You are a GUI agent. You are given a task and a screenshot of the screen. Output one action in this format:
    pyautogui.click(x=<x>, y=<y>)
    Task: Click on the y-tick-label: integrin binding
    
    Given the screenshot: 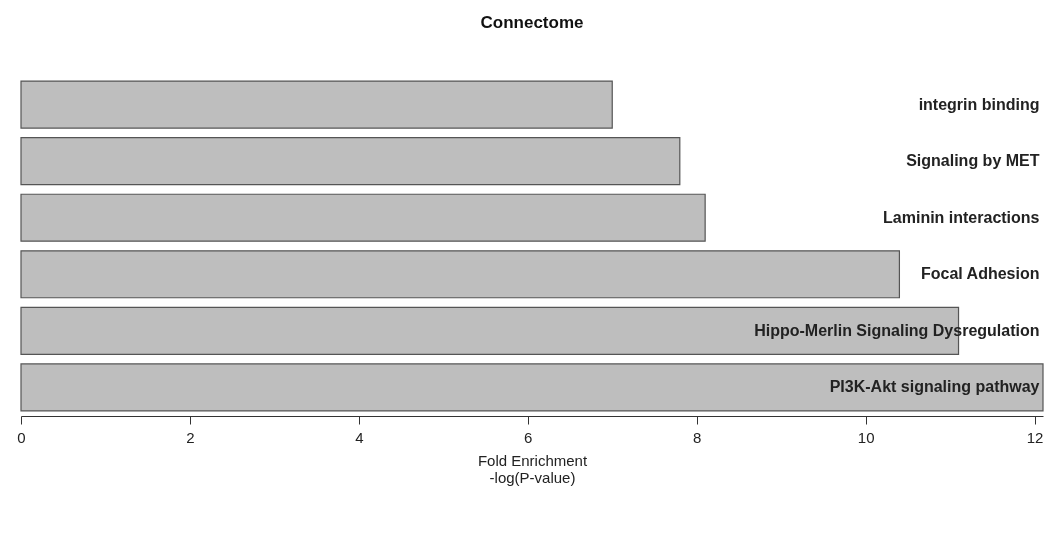 What is the action you would take?
    pyautogui.click(x=979, y=104)
    